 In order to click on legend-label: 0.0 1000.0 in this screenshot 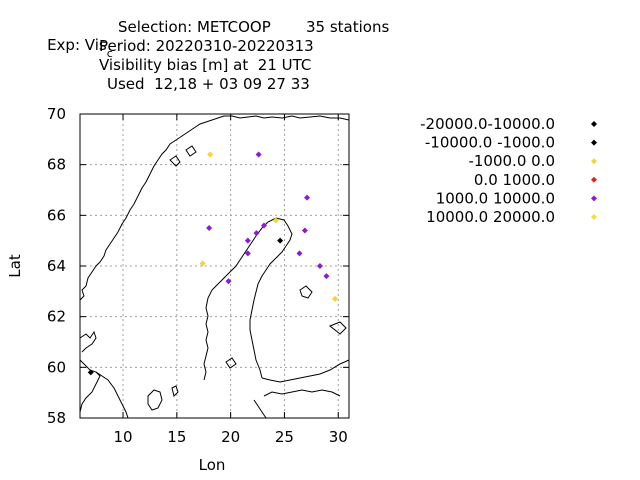, I will do `click(514, 180)`.